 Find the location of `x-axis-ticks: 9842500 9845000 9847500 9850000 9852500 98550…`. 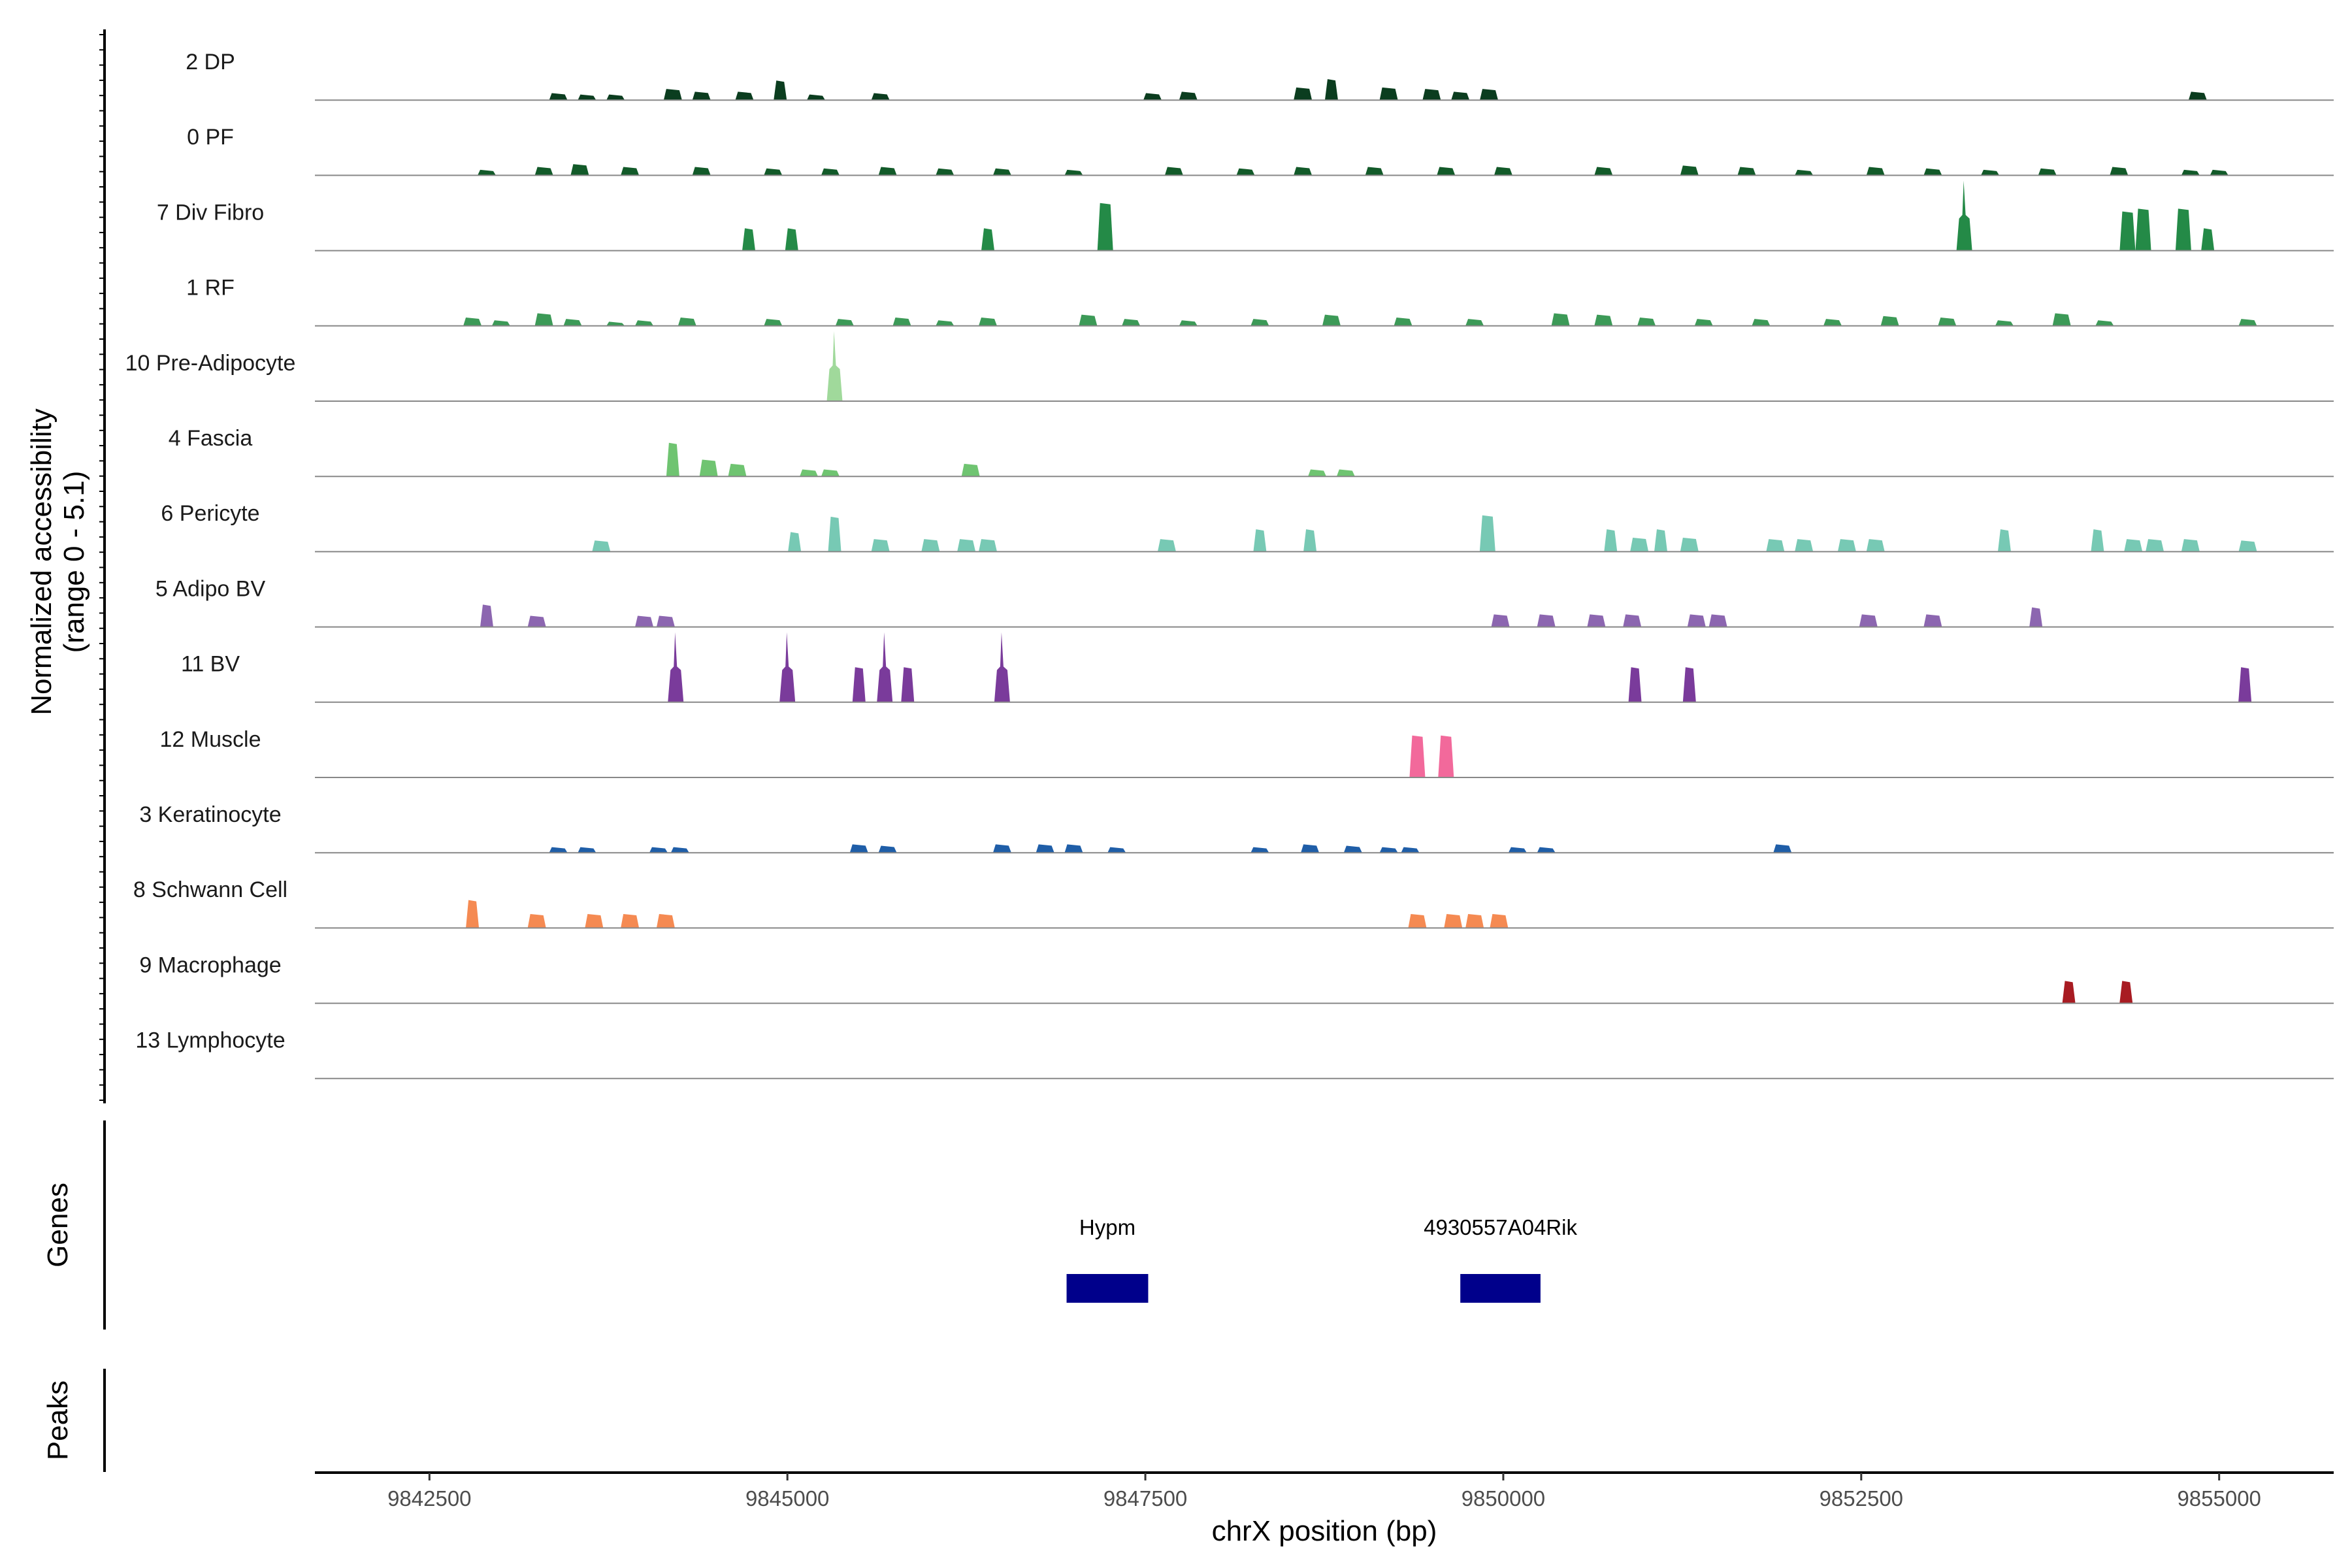

x-axis-ticks: 9842500 9845000 9847500 9850000 9852500 98550… is located at coordinates (1324, 1492).